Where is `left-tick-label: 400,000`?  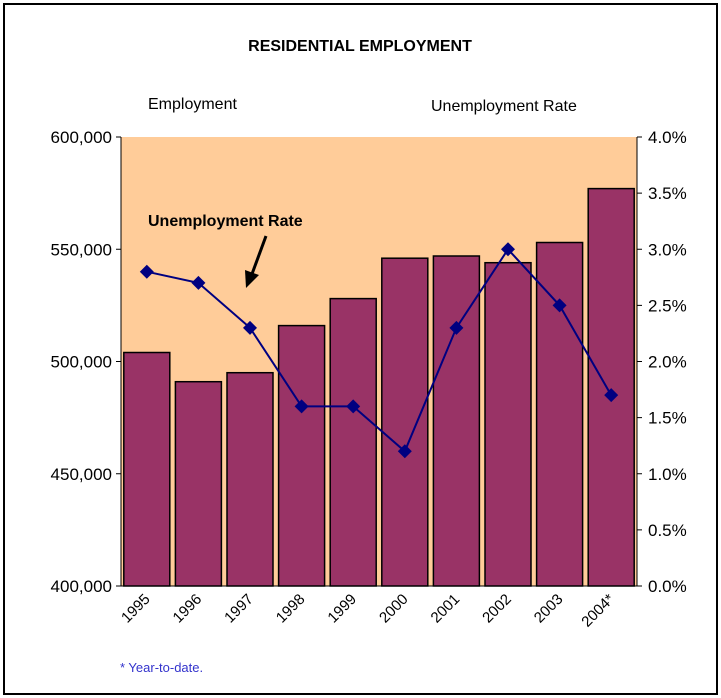
left-tick-label: 400,000 is located at coordinates (81, 586).